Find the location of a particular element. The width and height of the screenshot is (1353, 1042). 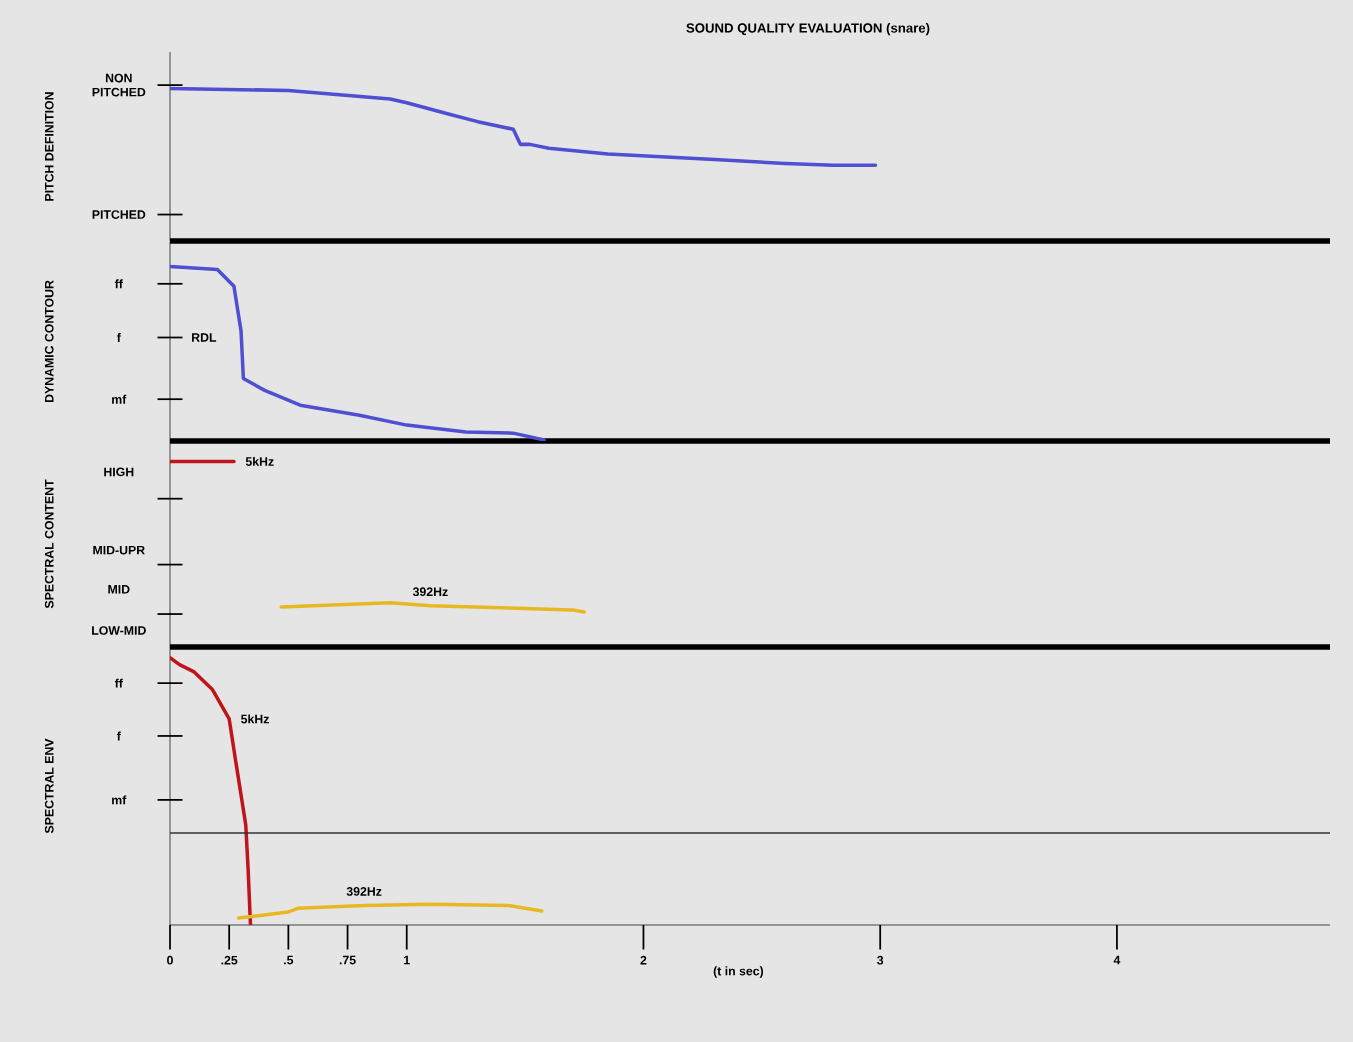

annotation: RDL is located at coordinates (204, 337).